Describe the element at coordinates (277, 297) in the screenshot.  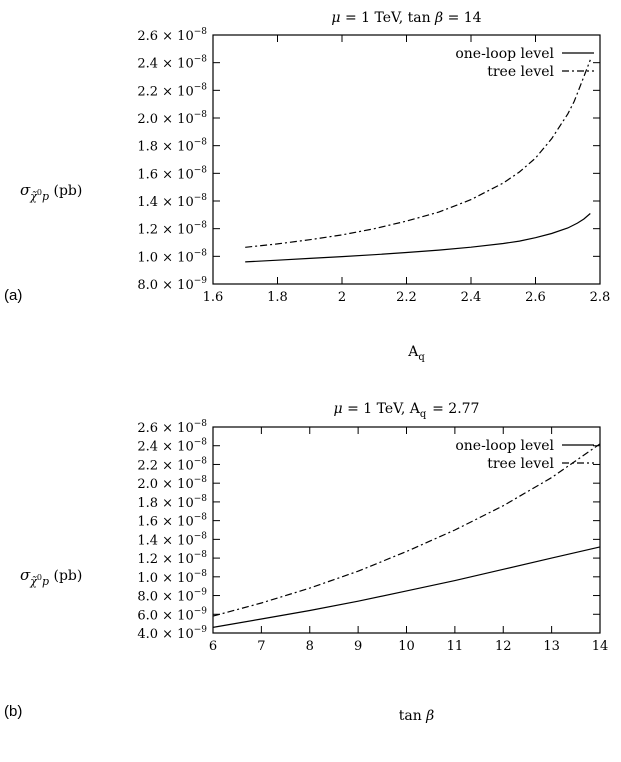
I see `x-tick-label: 1.8` at that location.